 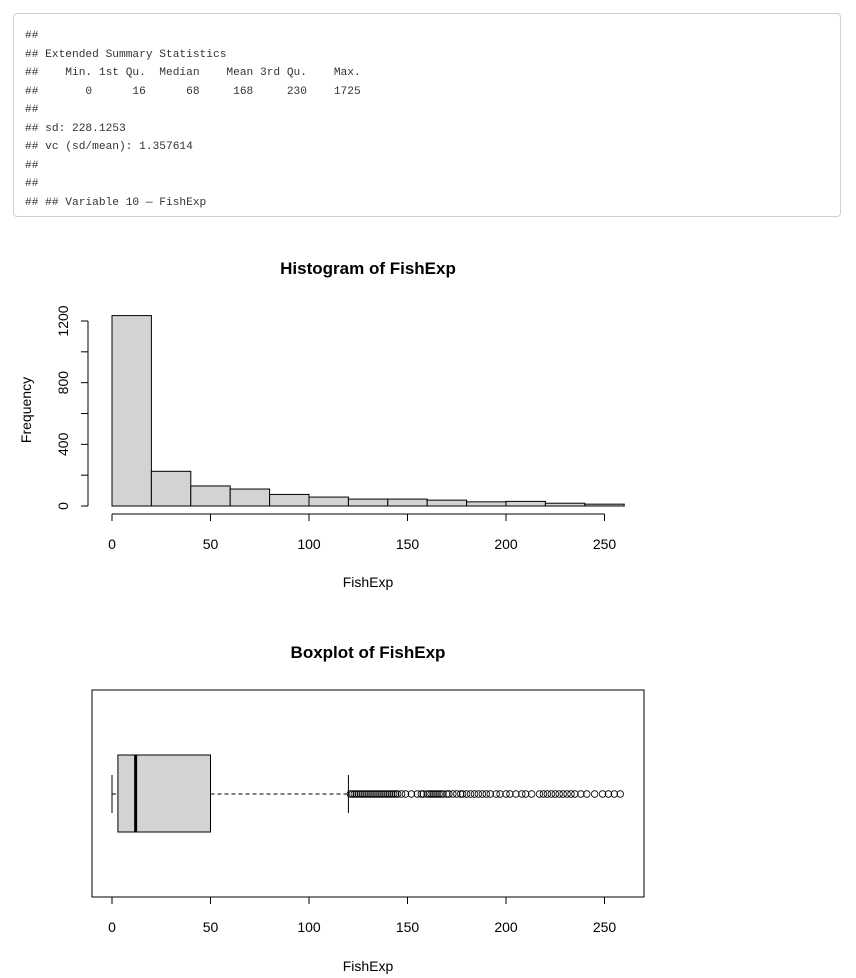 I want to click on histogram-y-label: Frequency, so click(x=26, y=410).